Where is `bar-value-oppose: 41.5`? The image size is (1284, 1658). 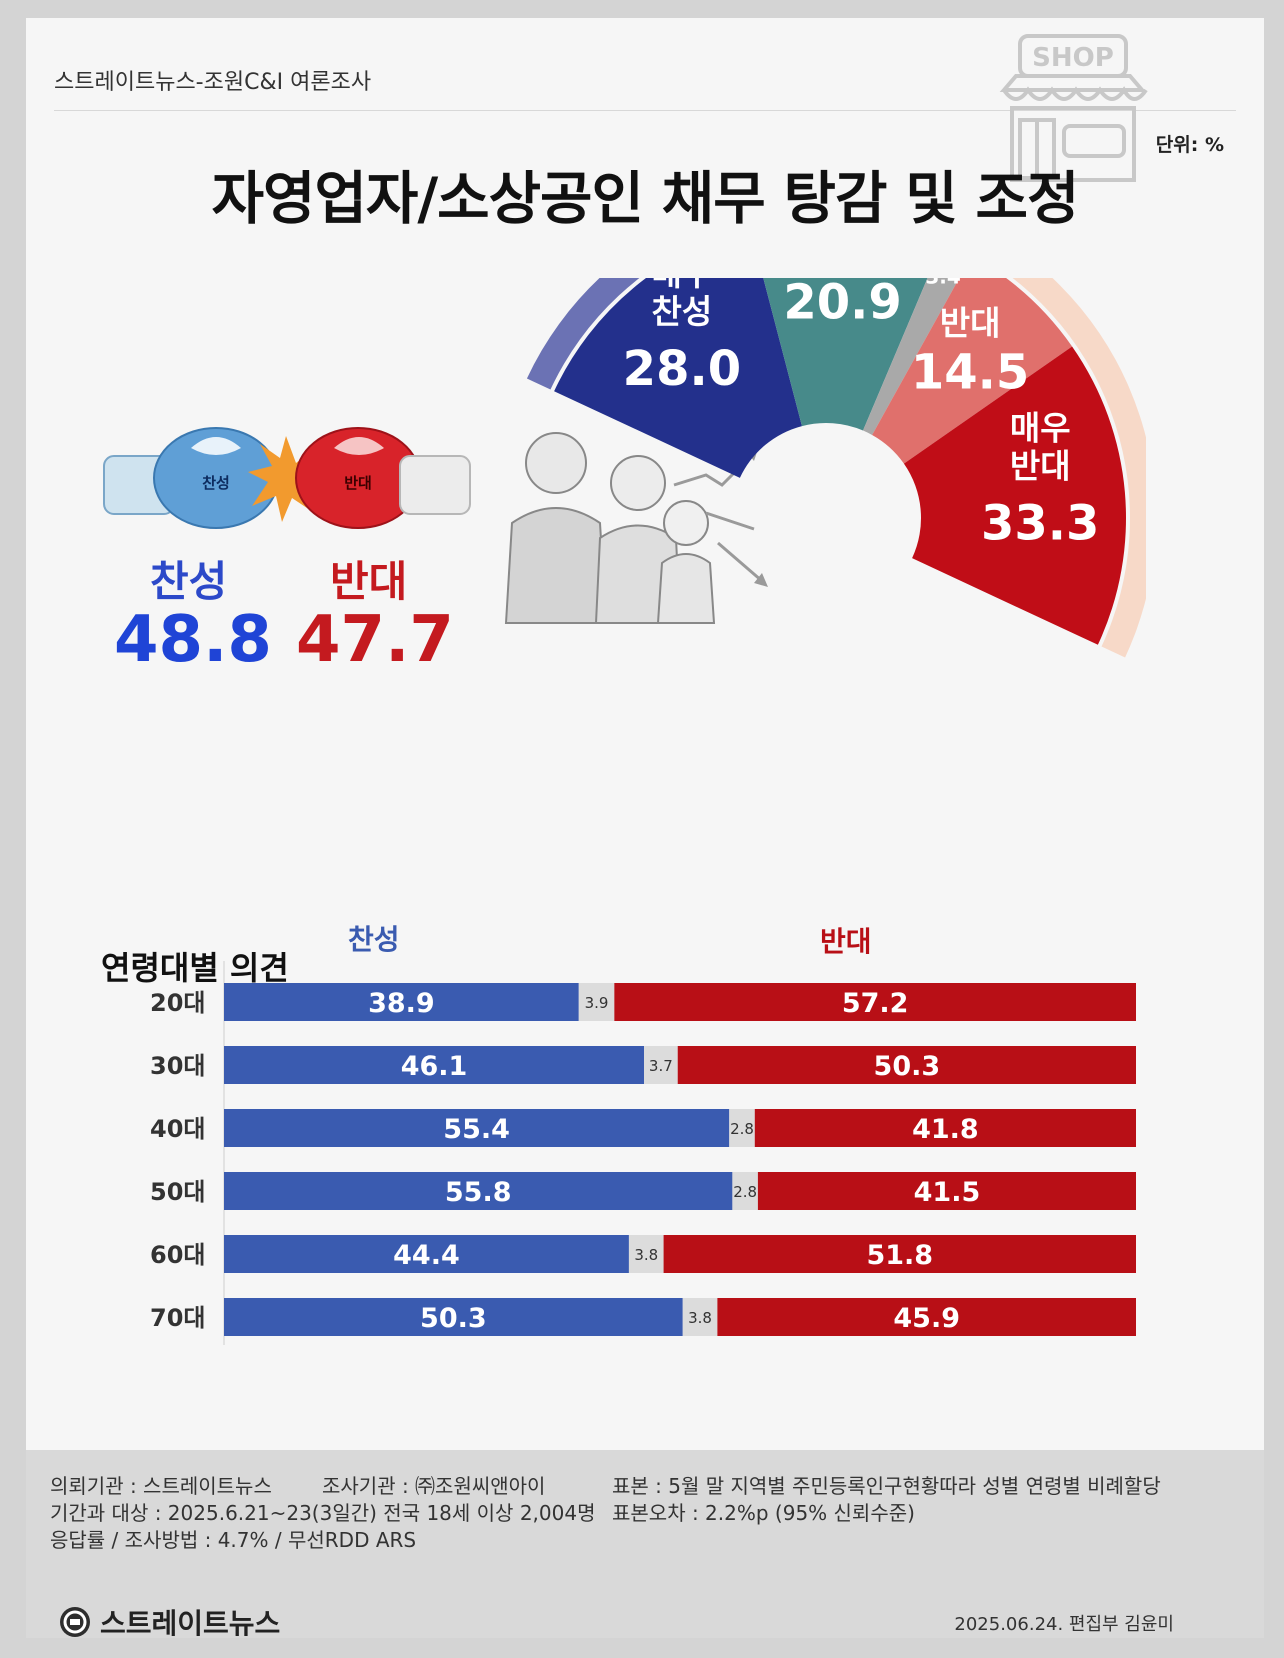
bar-value-oppose: 41.5 is located at coordinates (947, 1192).